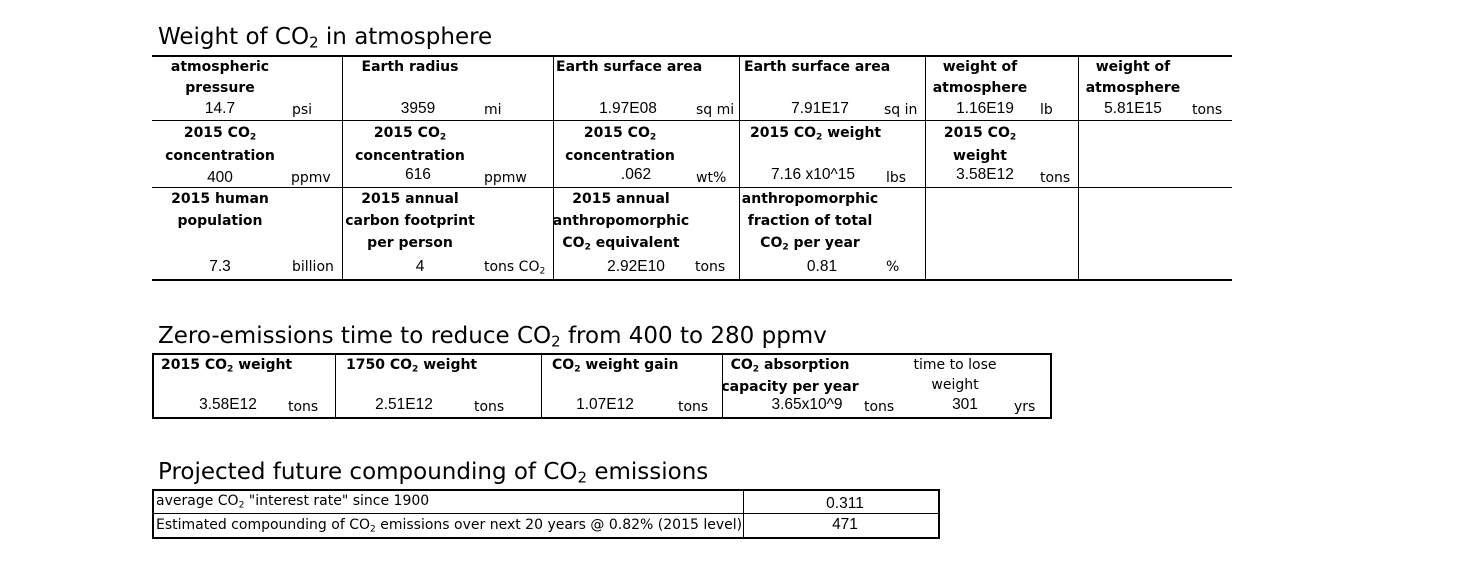 The width and height of the screenshot is (1472, 570). What do you see at coordinates (955, 365) in the screenshot?
I see `cell-header: time to lose` at bounding box center [955, 365].